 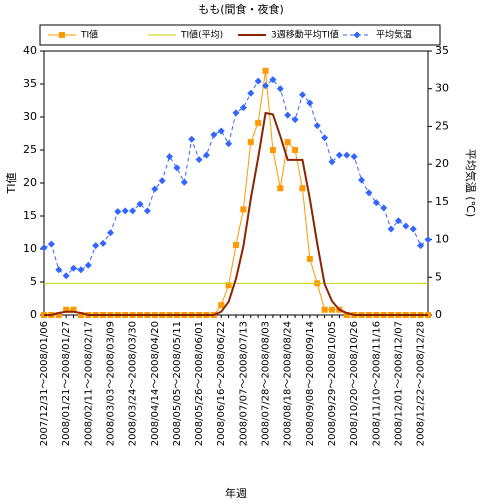 I want to click on y2-tick-label: 35, so click(x=442, y=50).